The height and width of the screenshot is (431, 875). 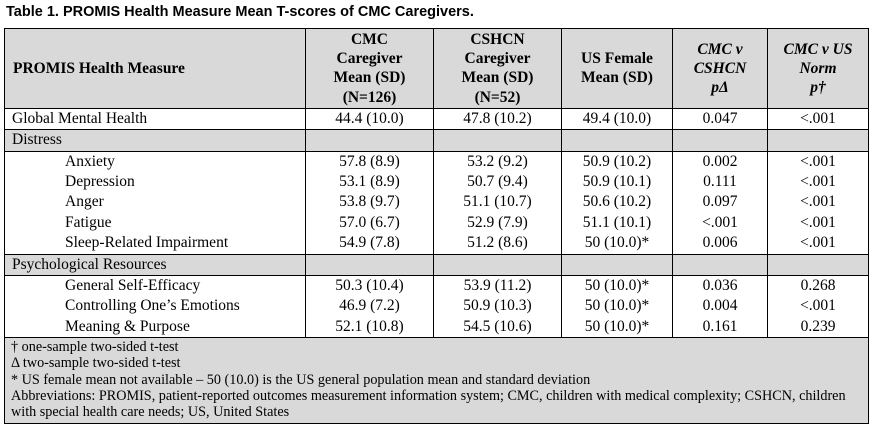 I want to click on cell-cmc: 57.0 (6.7), so click(x=369, y=223).